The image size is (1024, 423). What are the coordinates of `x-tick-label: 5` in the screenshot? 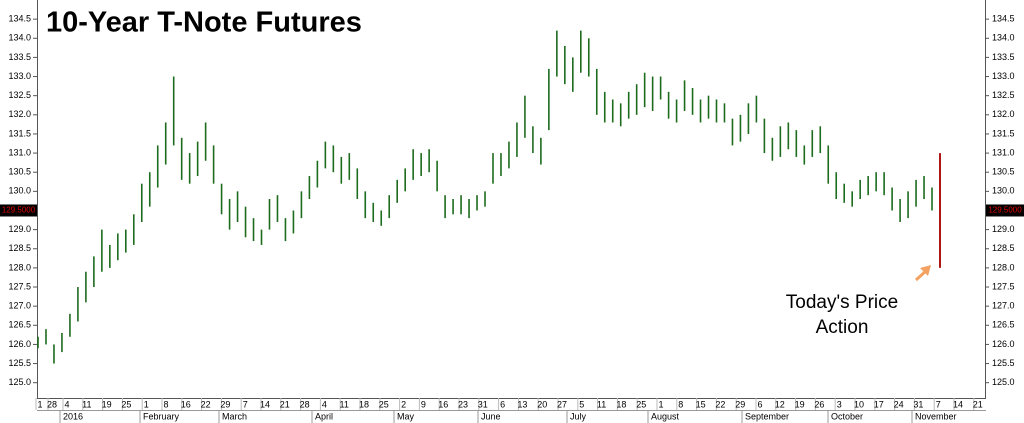 It's located at (581, 404).